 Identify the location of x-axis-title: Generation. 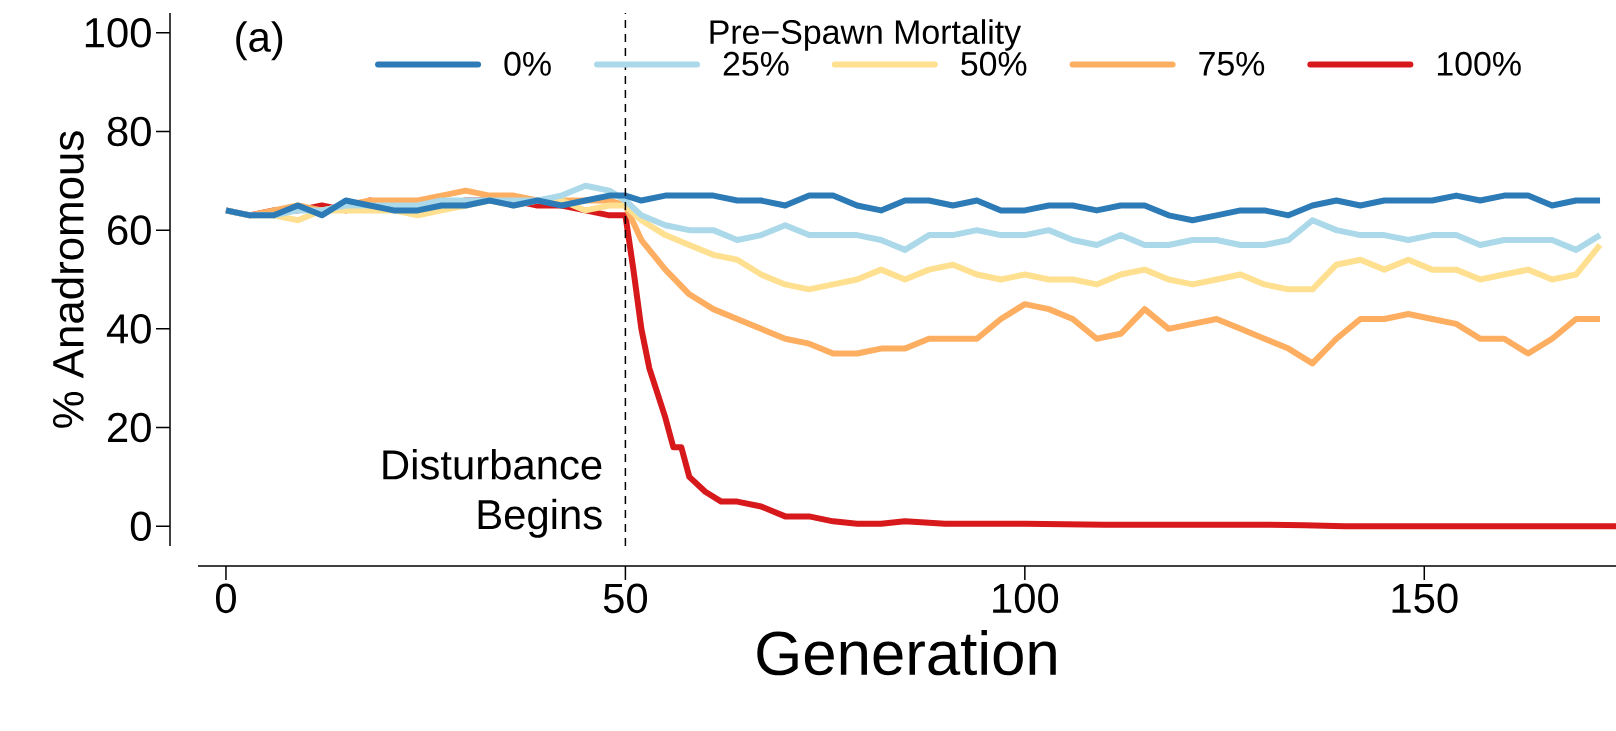
(906, 652).